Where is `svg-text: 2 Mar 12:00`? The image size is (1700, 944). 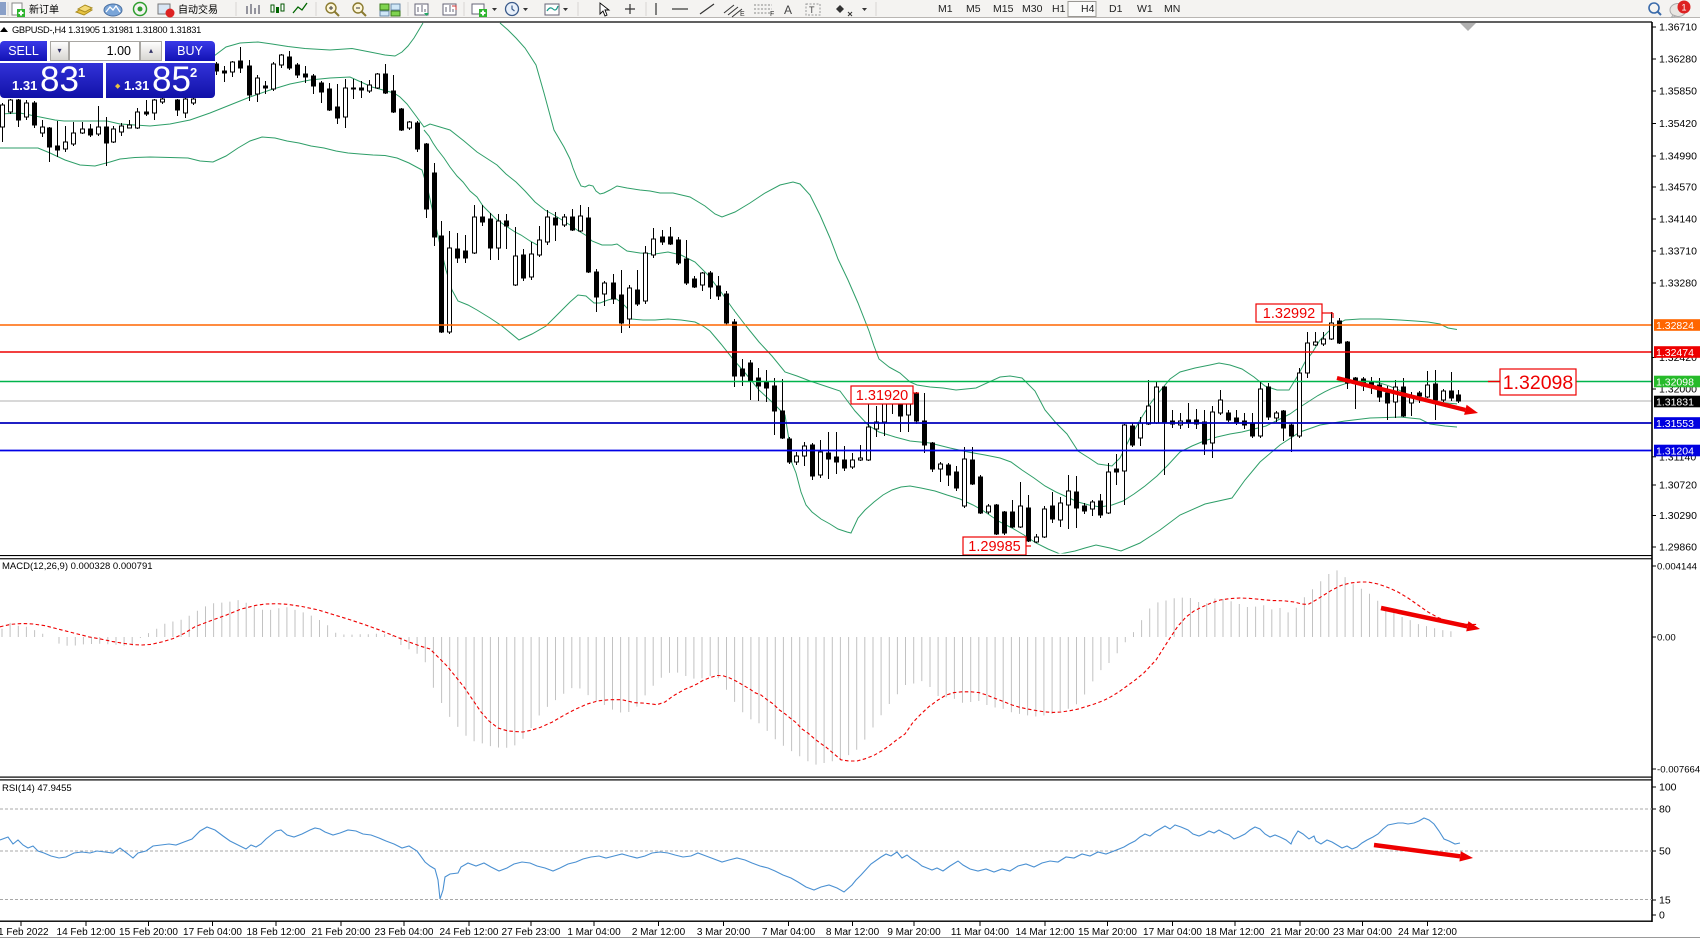 svg-text: 2 Mar 12:00 is located at coordinates (659, 932).